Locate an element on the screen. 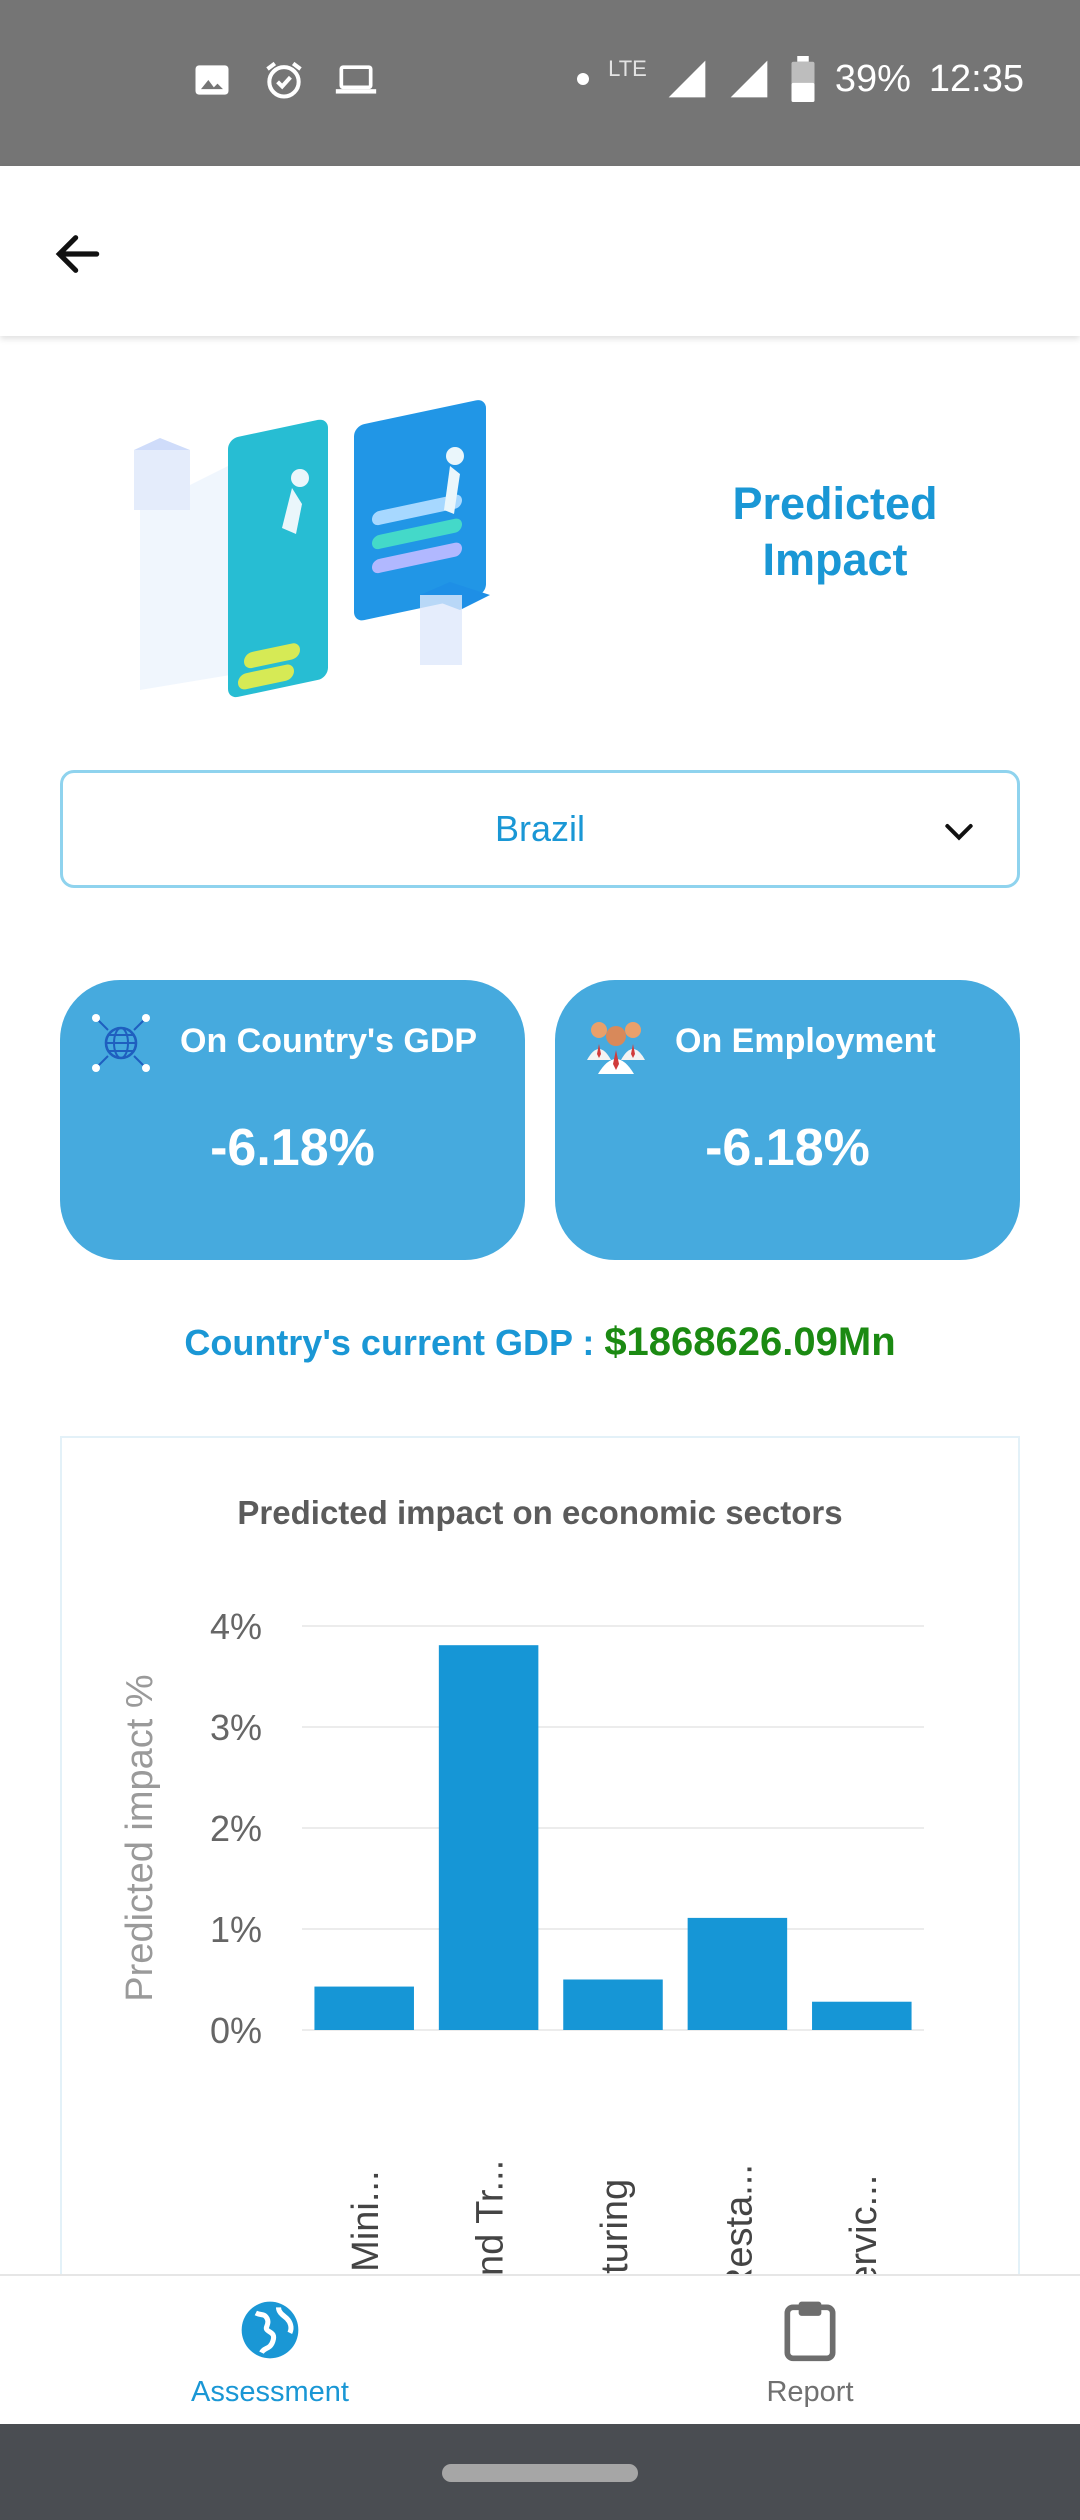 This screenshot has height=2520, width=1080. bottom-navigation: Assessment Report is located at coordinates (540, 2349).